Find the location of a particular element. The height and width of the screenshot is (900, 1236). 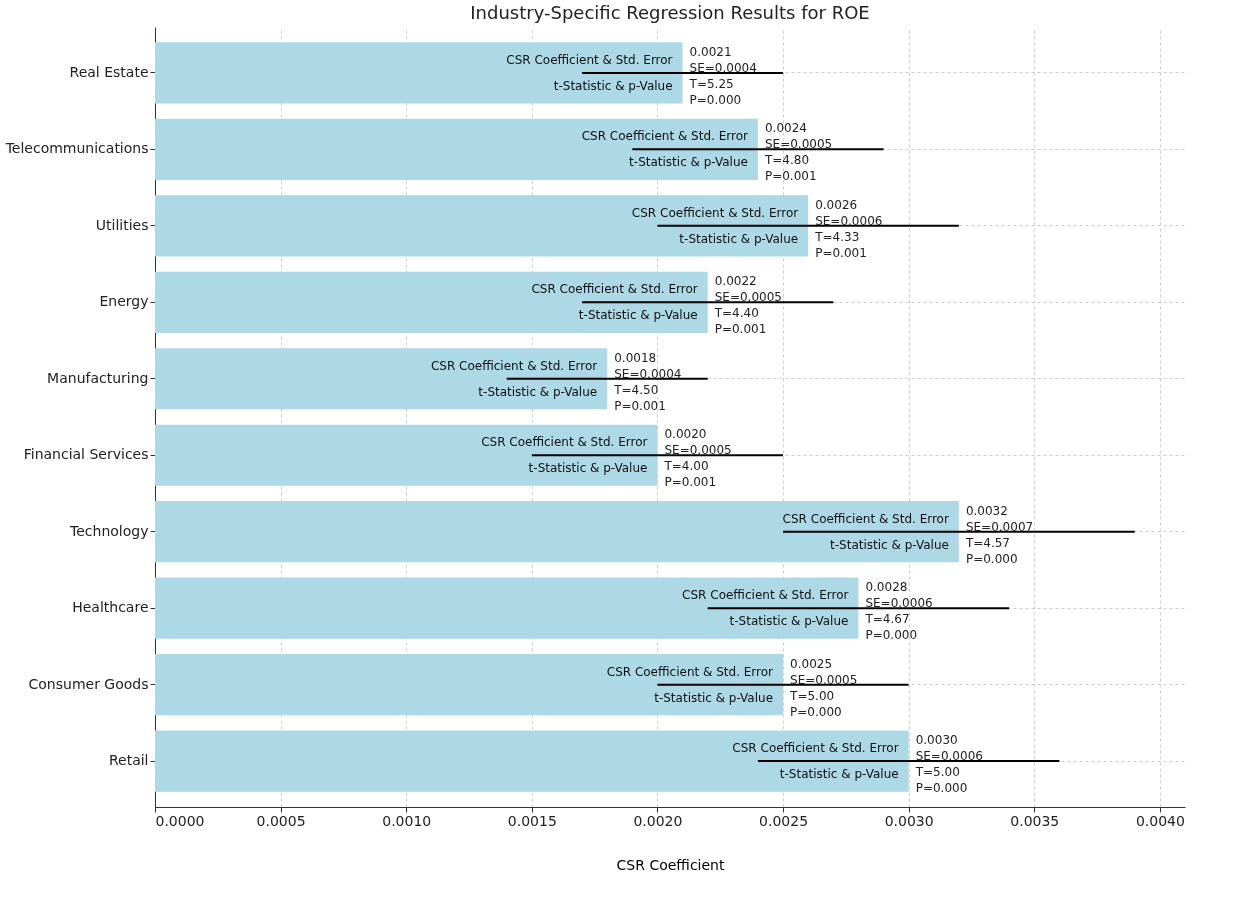

data-label: 0.0028 SE=0.0006 T=4.67 P=0.000 is located at coordinates (898, 611).